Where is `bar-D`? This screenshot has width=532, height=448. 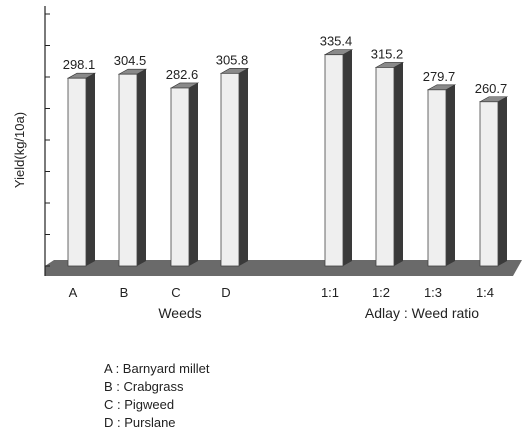
bar-D is located at coordinates (234, 167).